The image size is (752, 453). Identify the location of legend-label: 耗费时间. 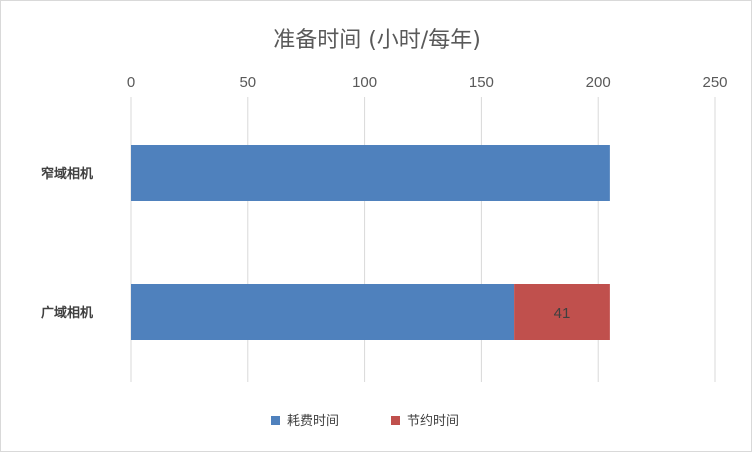
(313, 421).